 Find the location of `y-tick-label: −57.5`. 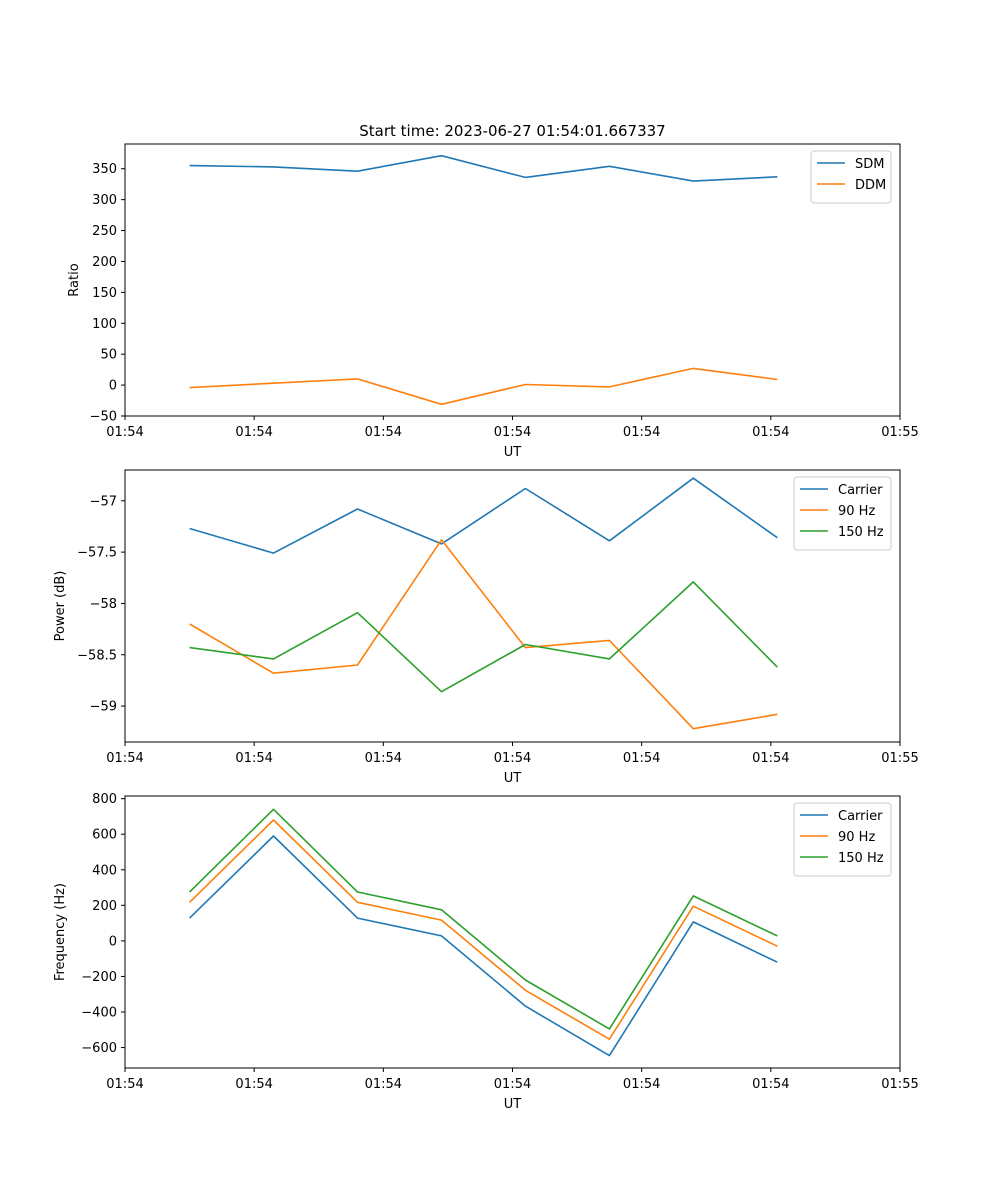

y-tick-label: −57.5 is located at coordinates (97, 553).